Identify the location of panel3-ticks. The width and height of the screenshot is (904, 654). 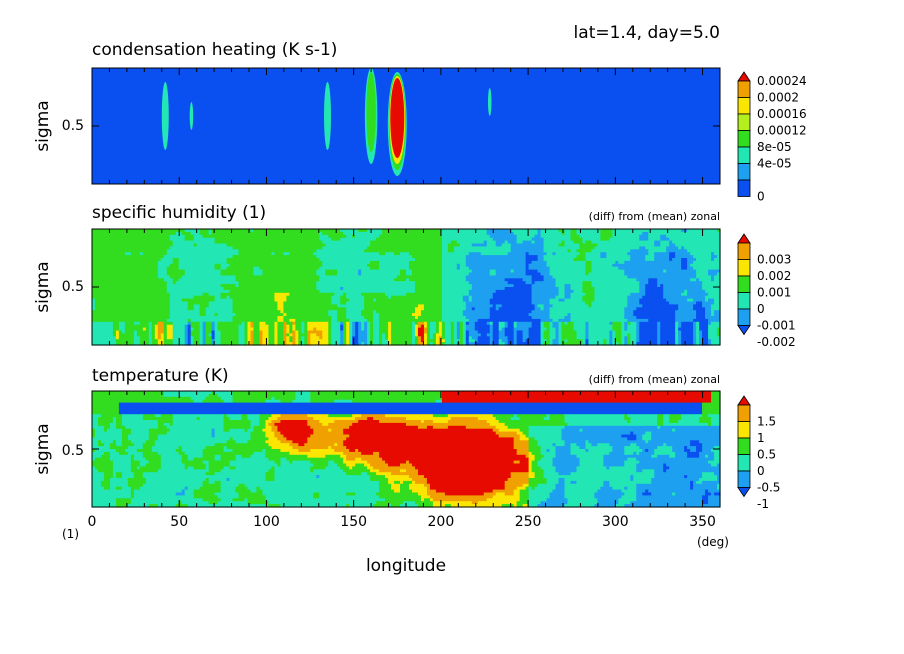
(406, 449).